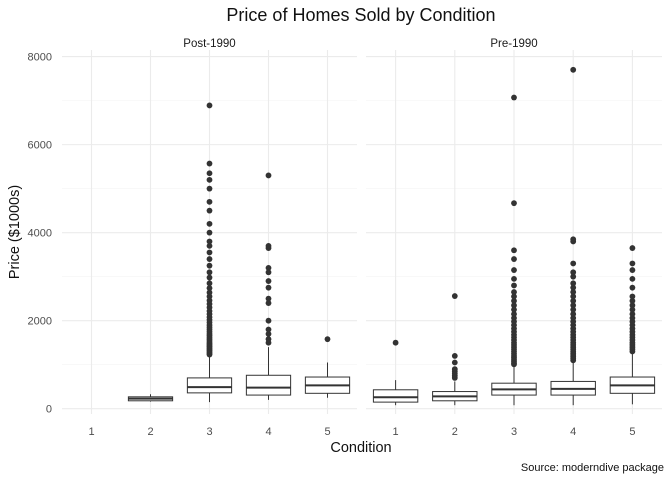 Image resolution: width=672 pixels, height=480 pixels. I want to click on chart-caption: Source: moderndive package, so click(592, 468).